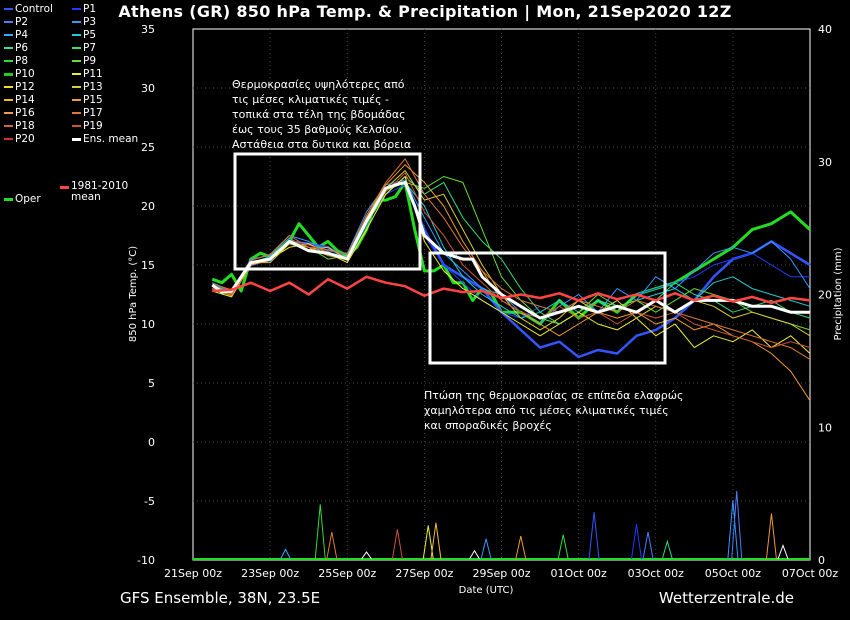  I want to click on y-axis-left-label: 850 hPa Temp. (°C), so click(133, 294).